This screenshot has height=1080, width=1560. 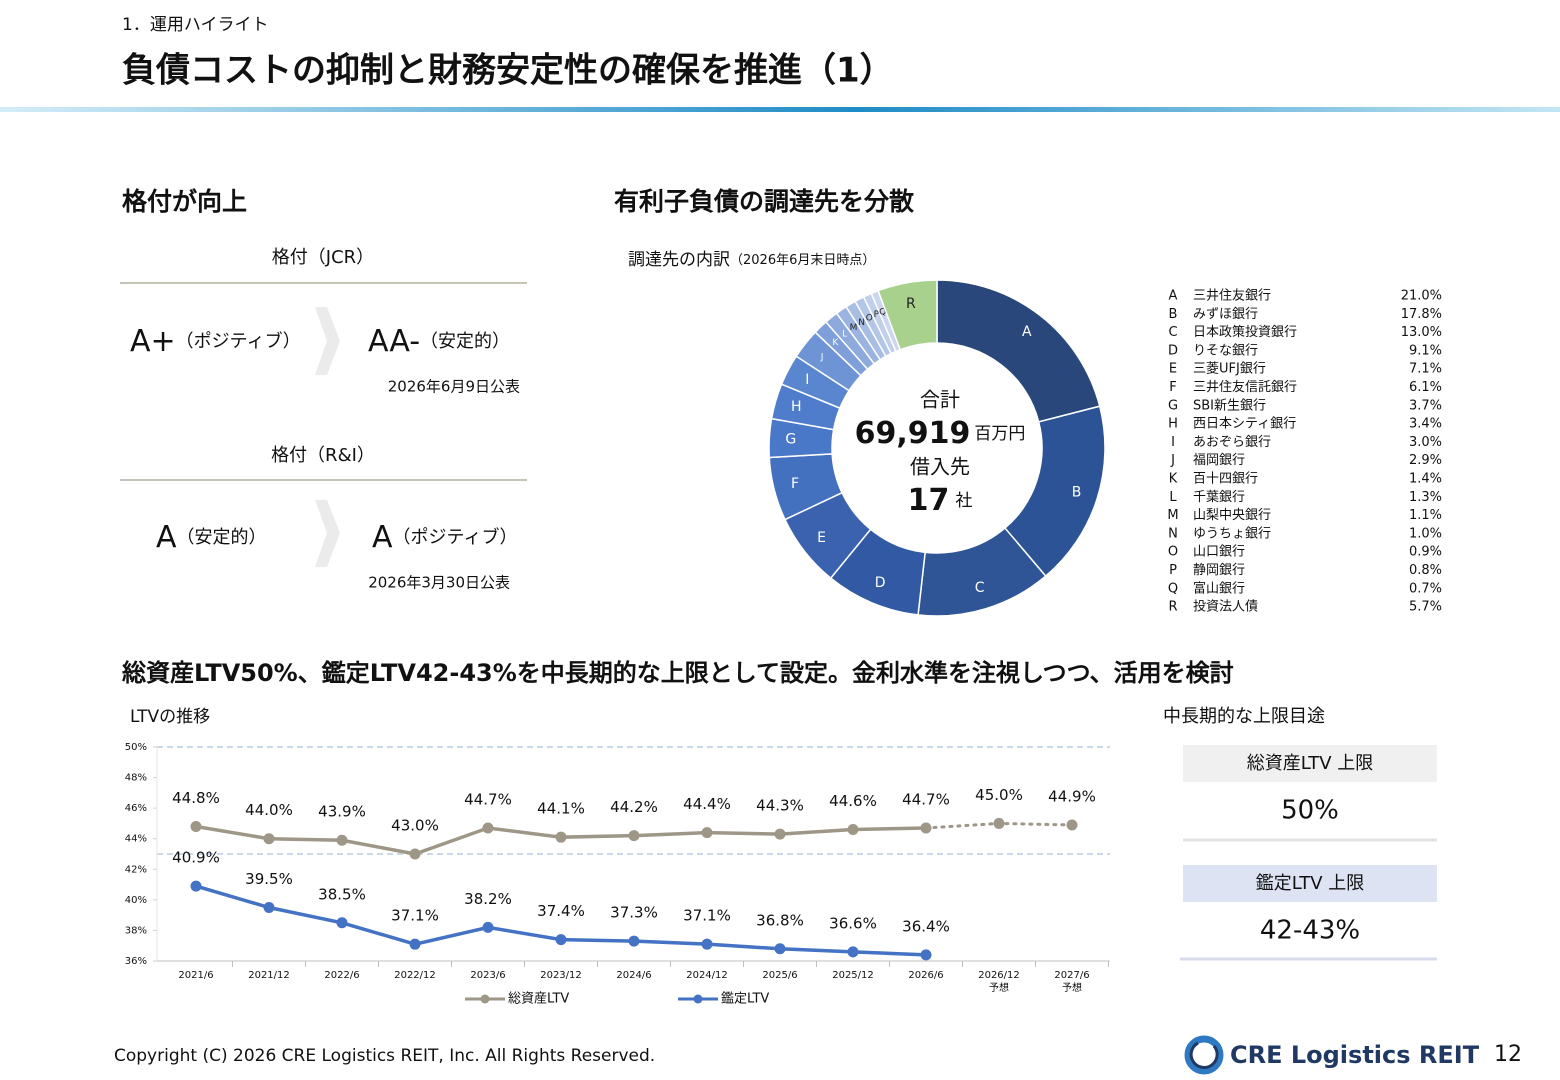 I want to click on rating-before: A+（ポジティブ）, so click(x=215, y=341).